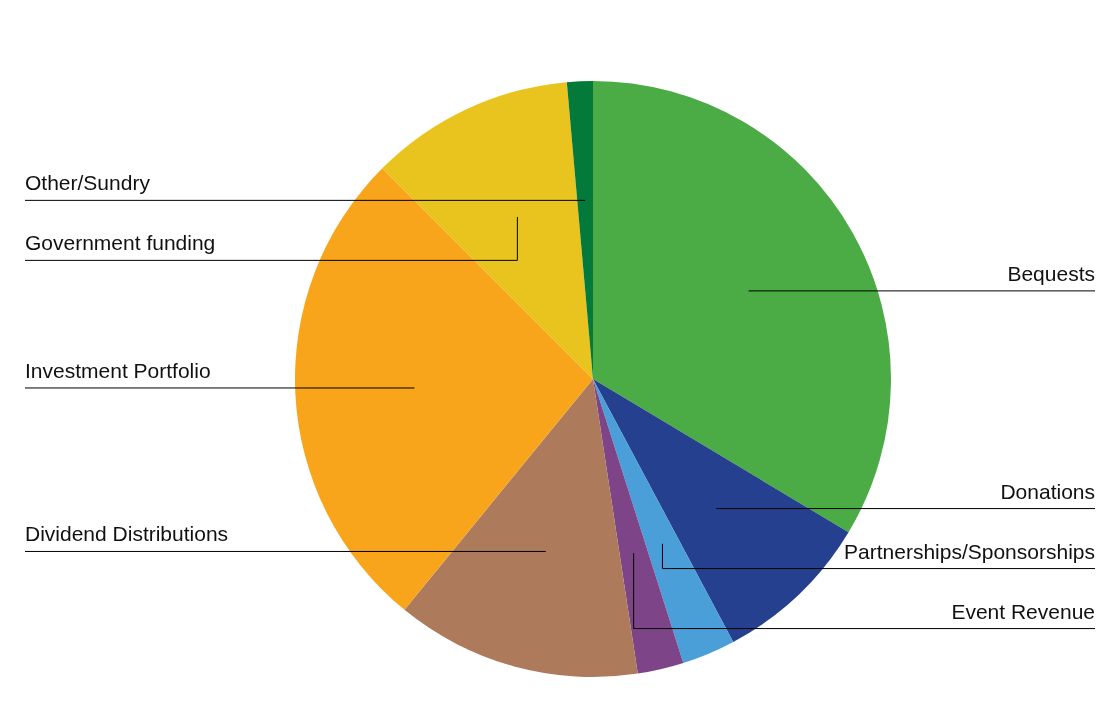 The width and height of the screenshot is (1119, 727). I want to click on slice-label: Partnerships/Sponsorships, so click(969, 551).